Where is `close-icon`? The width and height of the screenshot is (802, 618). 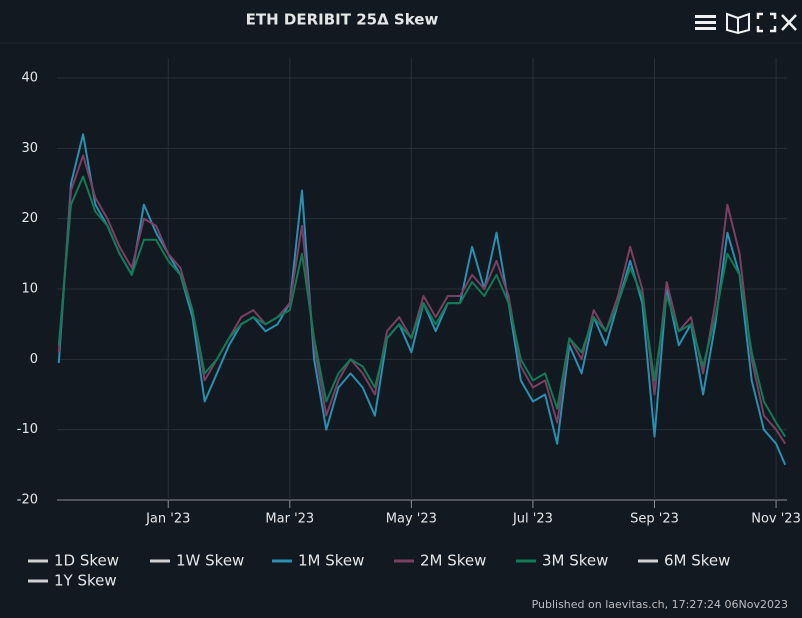
close-icon is located at coordinates (789, 22).